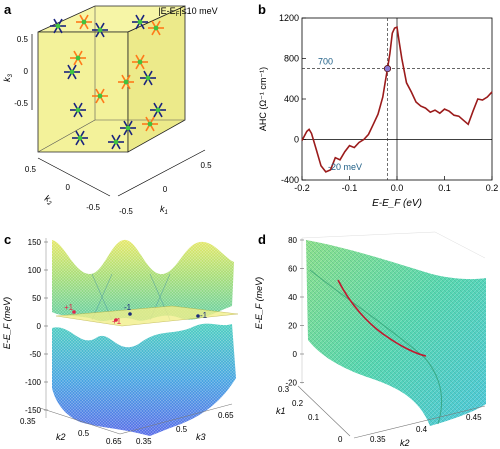  Describe the element at coordinates (298, 403) in the screenshot. I see `d-k1-tick-1: 0.2` at that location.